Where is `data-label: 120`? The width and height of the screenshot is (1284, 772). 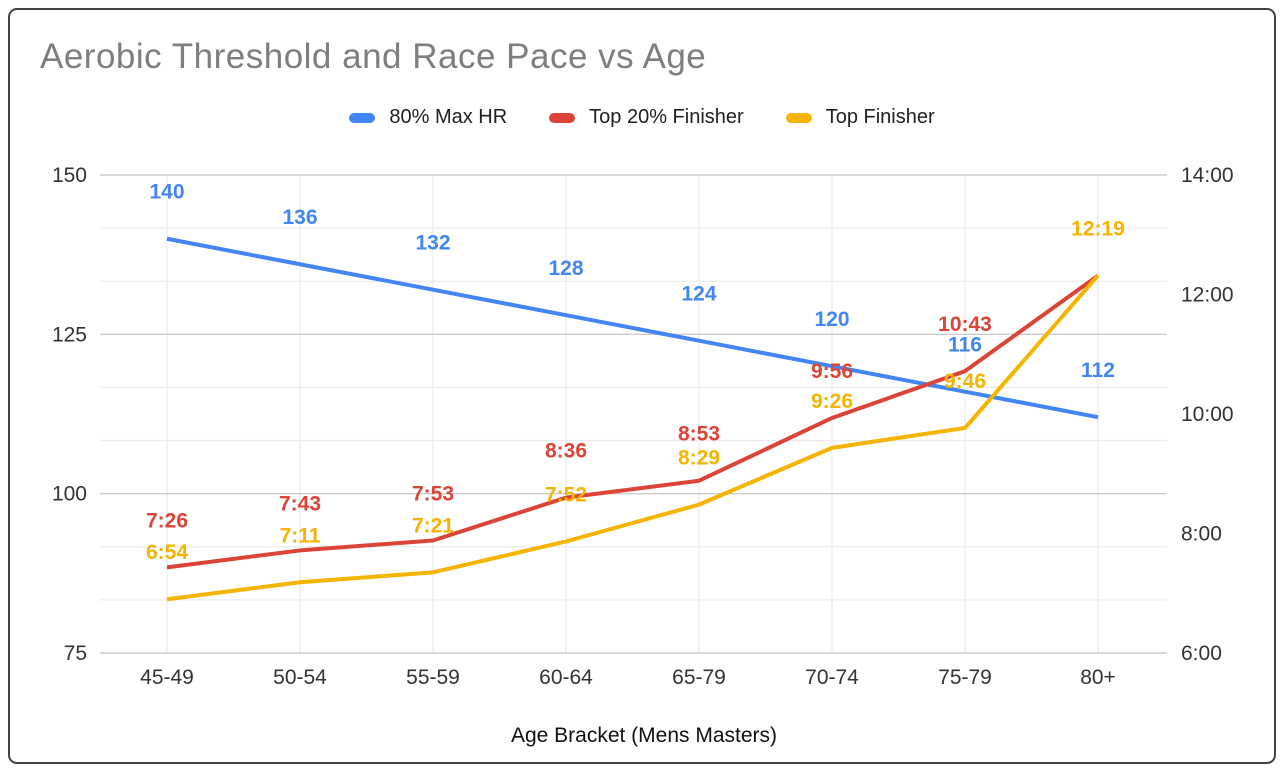 data-label: 120 is located at coordinates (831, 319).